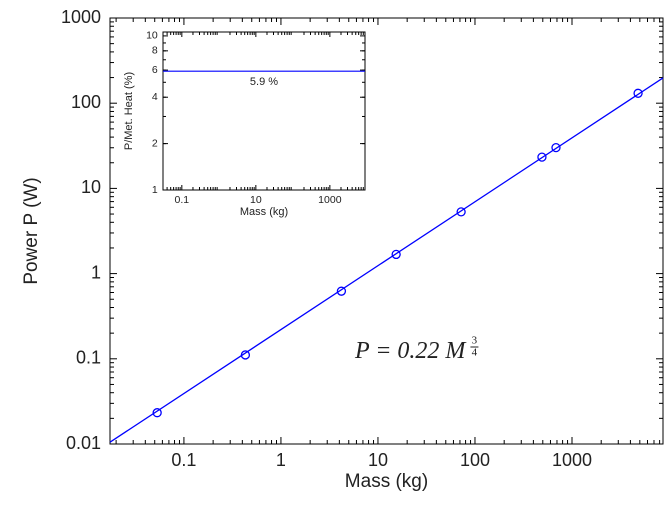  I want to click on y-tick-label: 2, so click(155, 143).